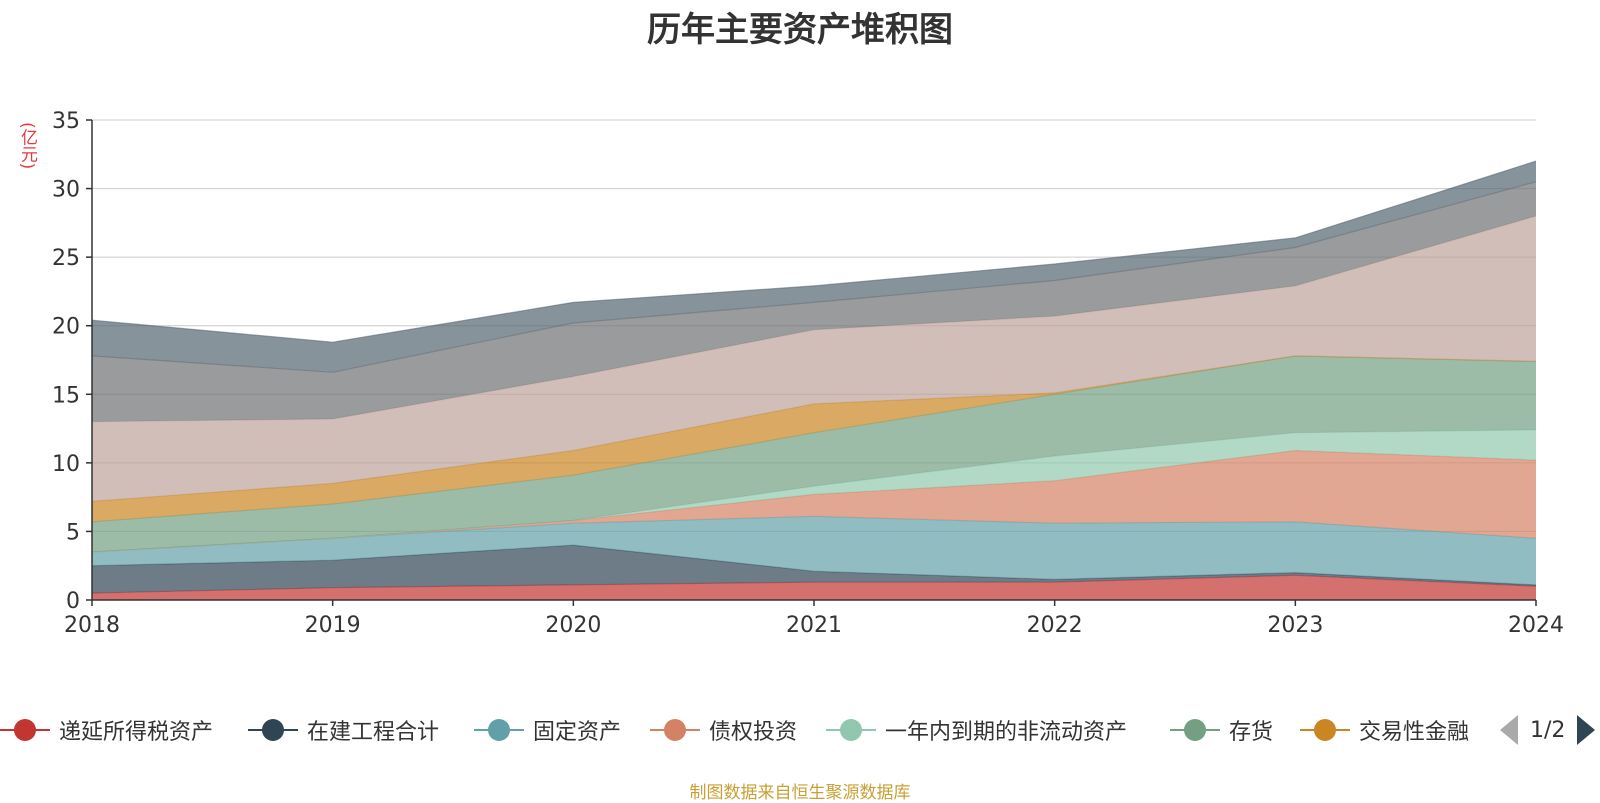 Image resolution: width=1600 pixels, height=803 pixels. Describe the element at coordinates (814, 625) in the screenshot. I see `x-tick-label: 2021` at that location.